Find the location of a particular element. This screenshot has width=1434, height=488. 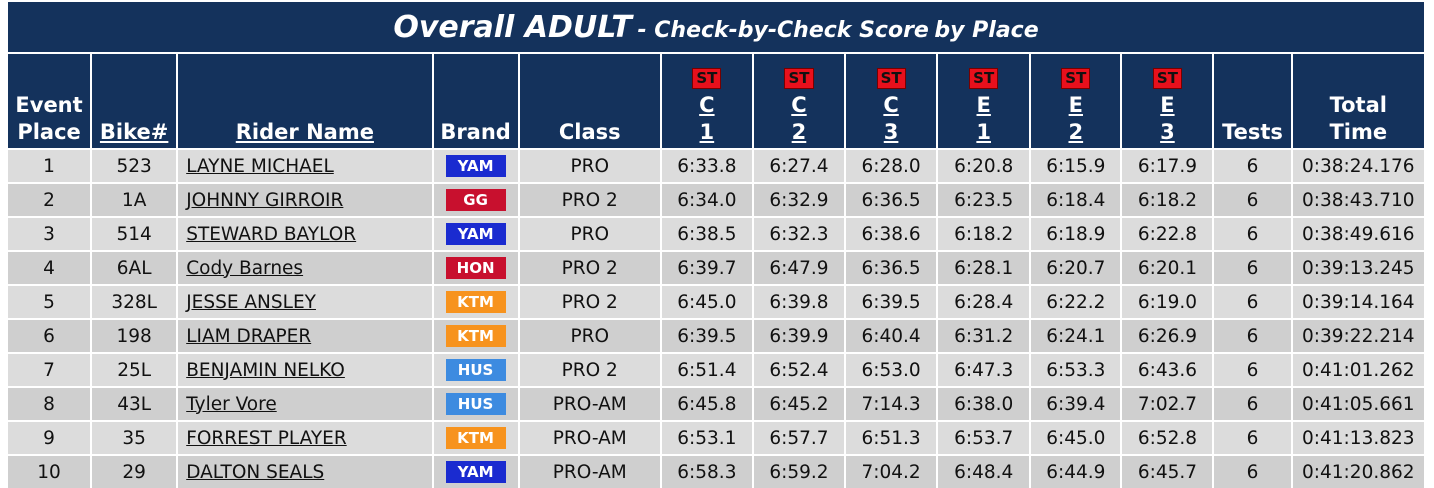

rider-link: Cody Barnes is located at coordinates (245, 268).